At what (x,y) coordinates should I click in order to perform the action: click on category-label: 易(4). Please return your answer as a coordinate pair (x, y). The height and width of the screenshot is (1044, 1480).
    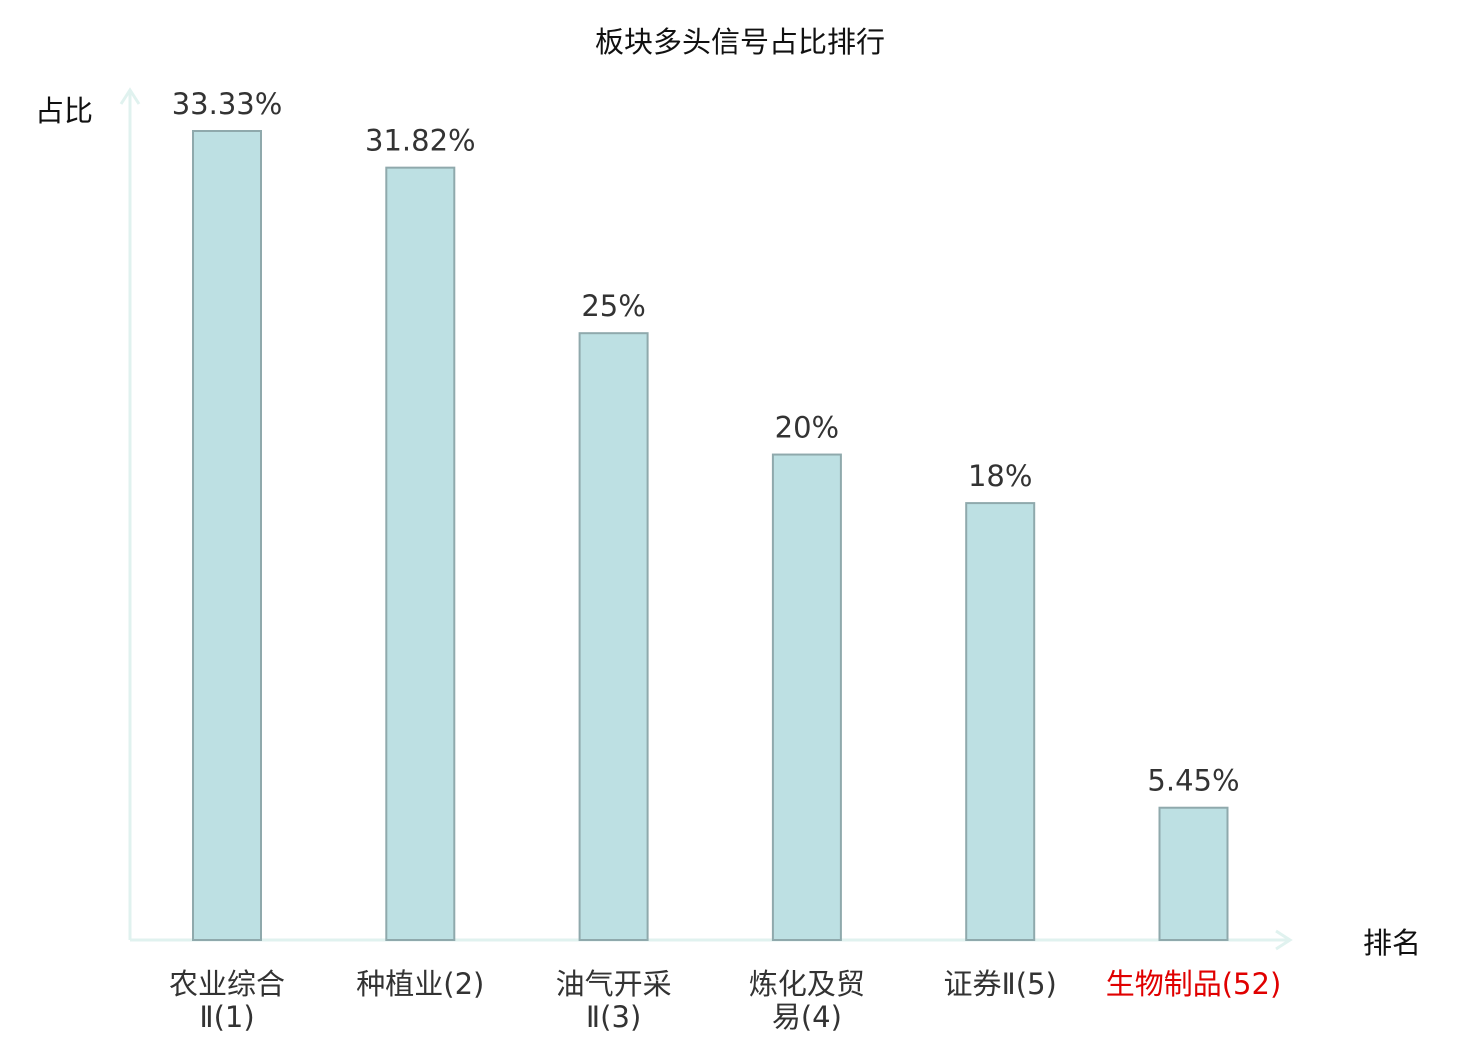
    Looking at the image, I should click on (807, 1017).